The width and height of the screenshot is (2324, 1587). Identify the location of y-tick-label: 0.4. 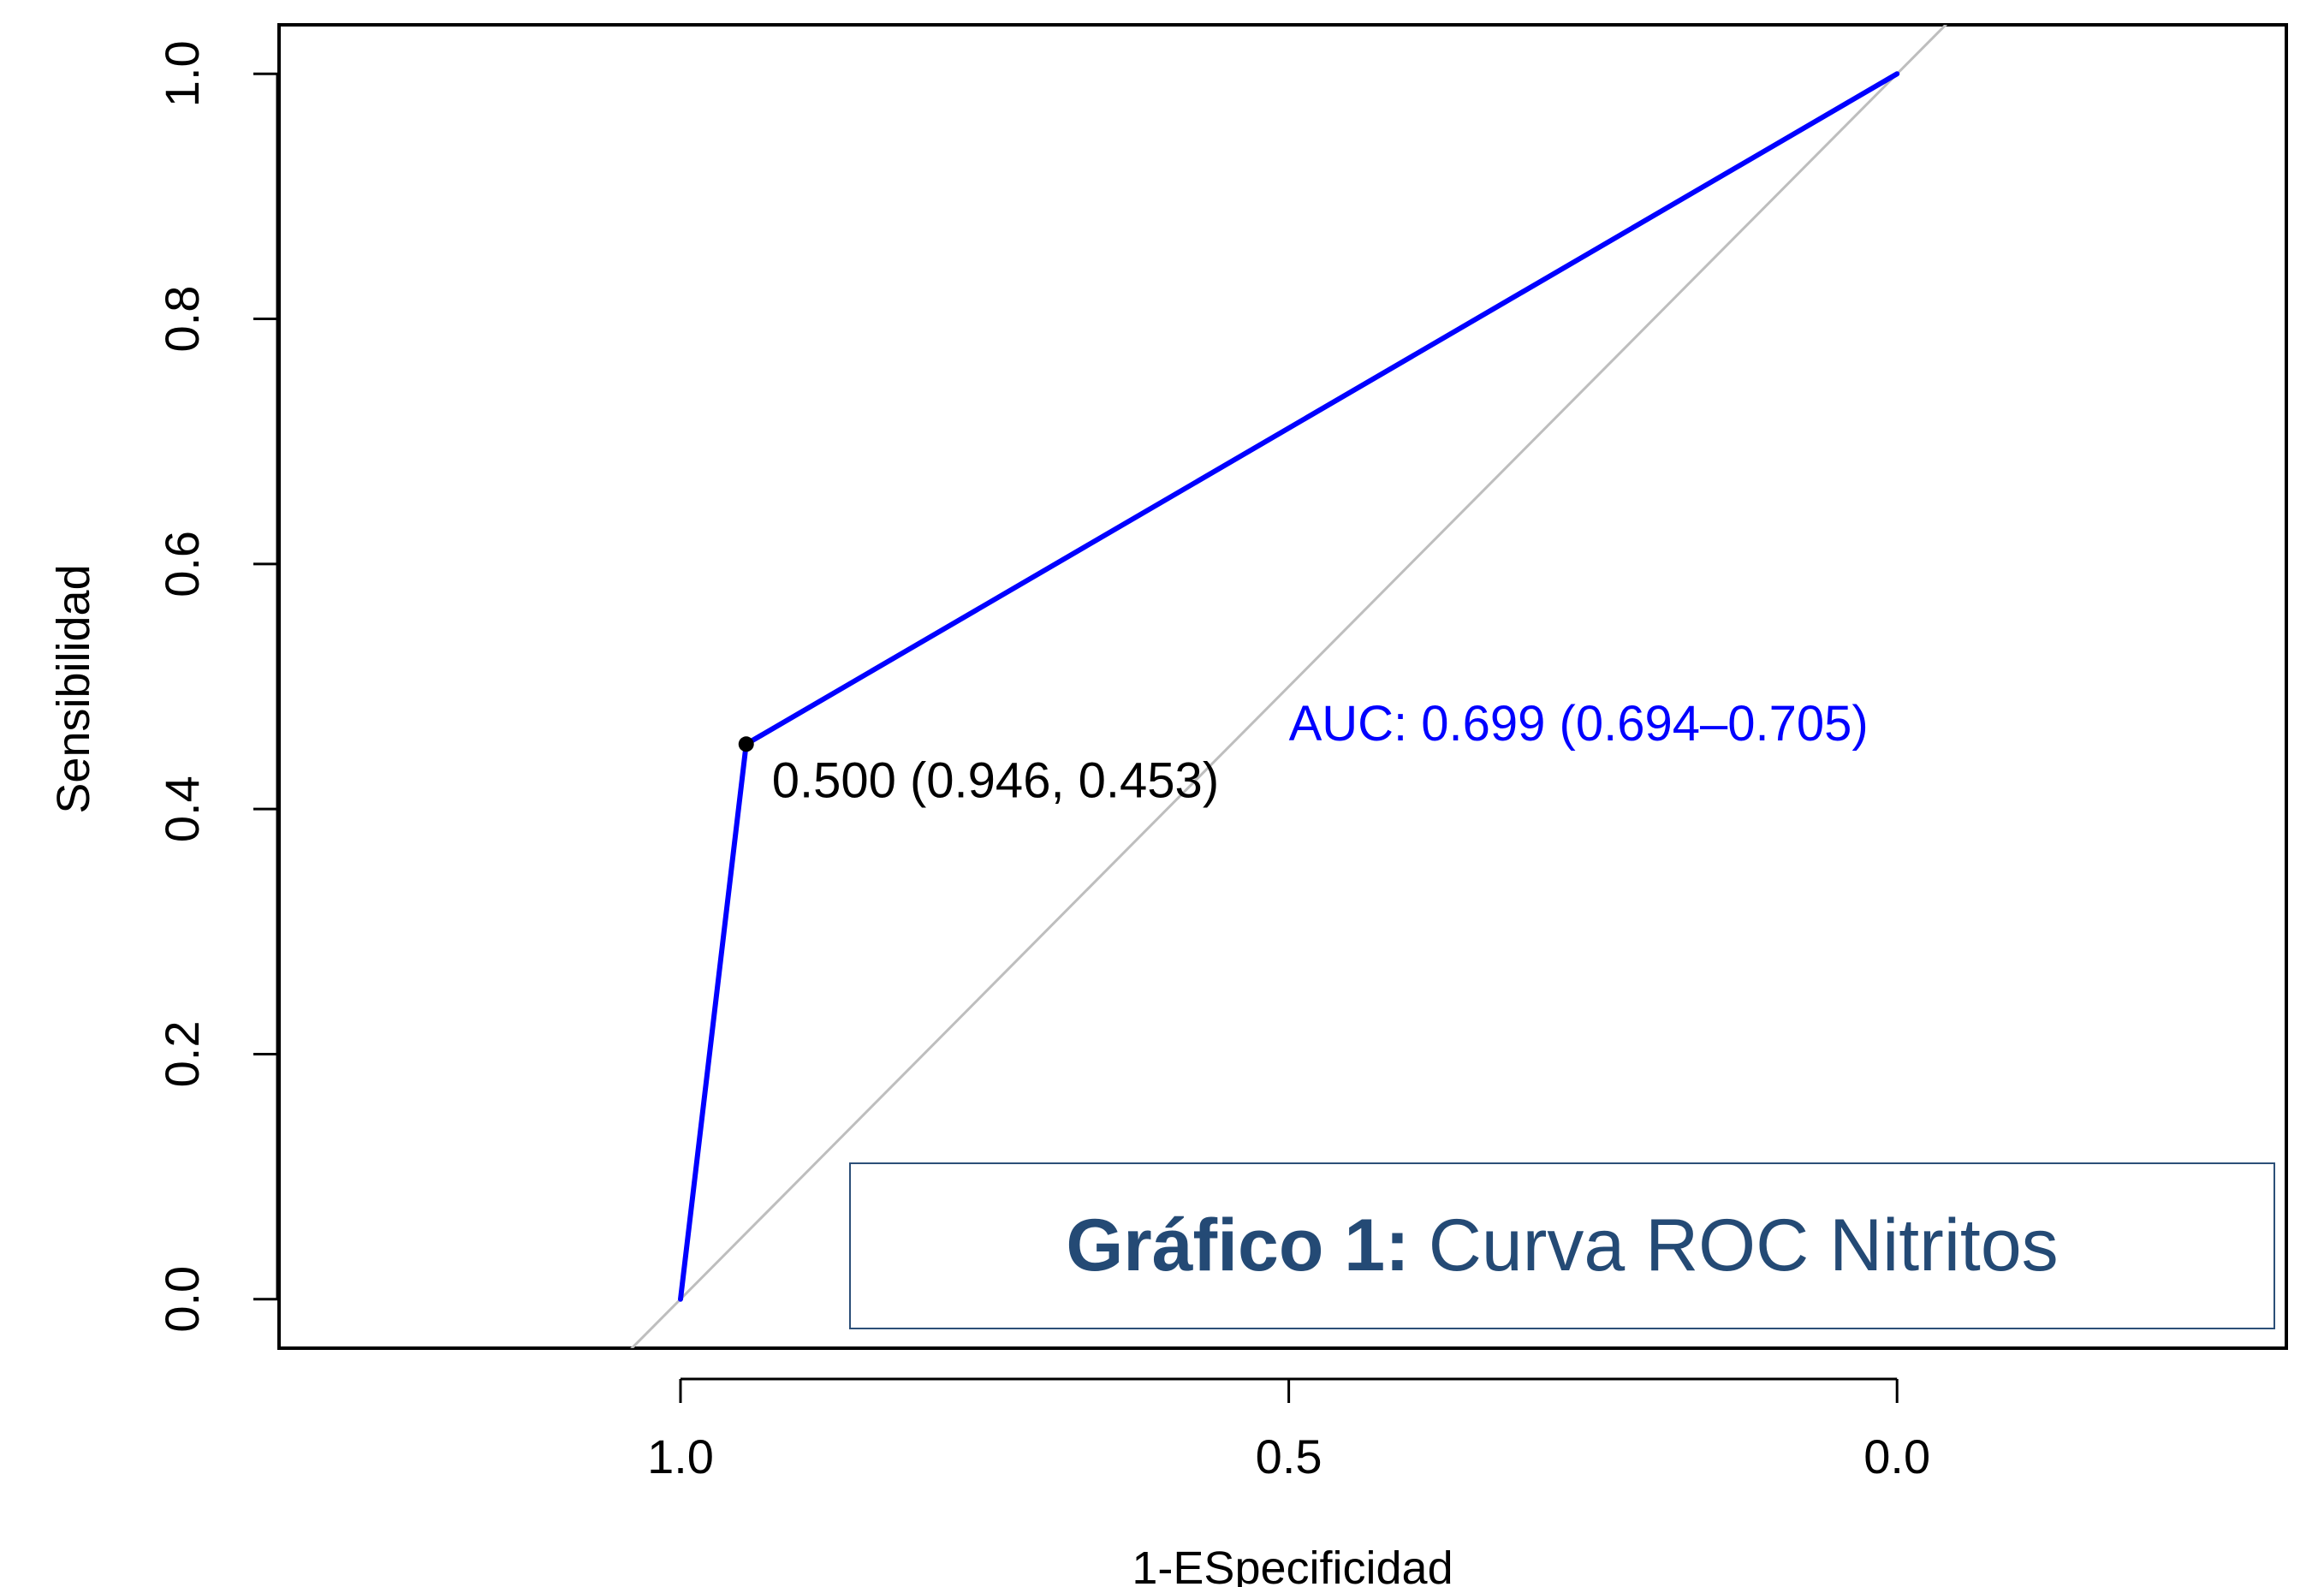
(182, 809).